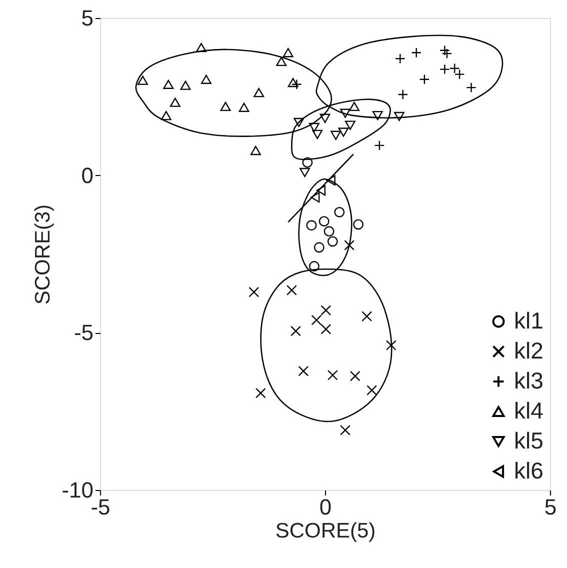 The height and width of the screenshot is (568, 567). Describe the element at coordinates (529, 351) in the screenshot. I see `legend-label: kl2` at that location.